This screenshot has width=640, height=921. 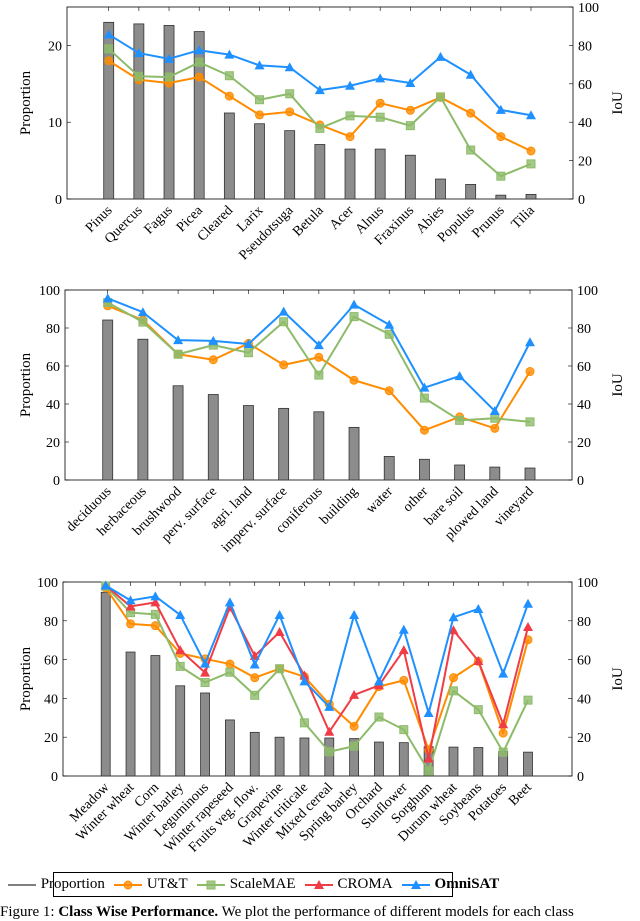 I want to click on series-utt, so click(x=317, y=669).